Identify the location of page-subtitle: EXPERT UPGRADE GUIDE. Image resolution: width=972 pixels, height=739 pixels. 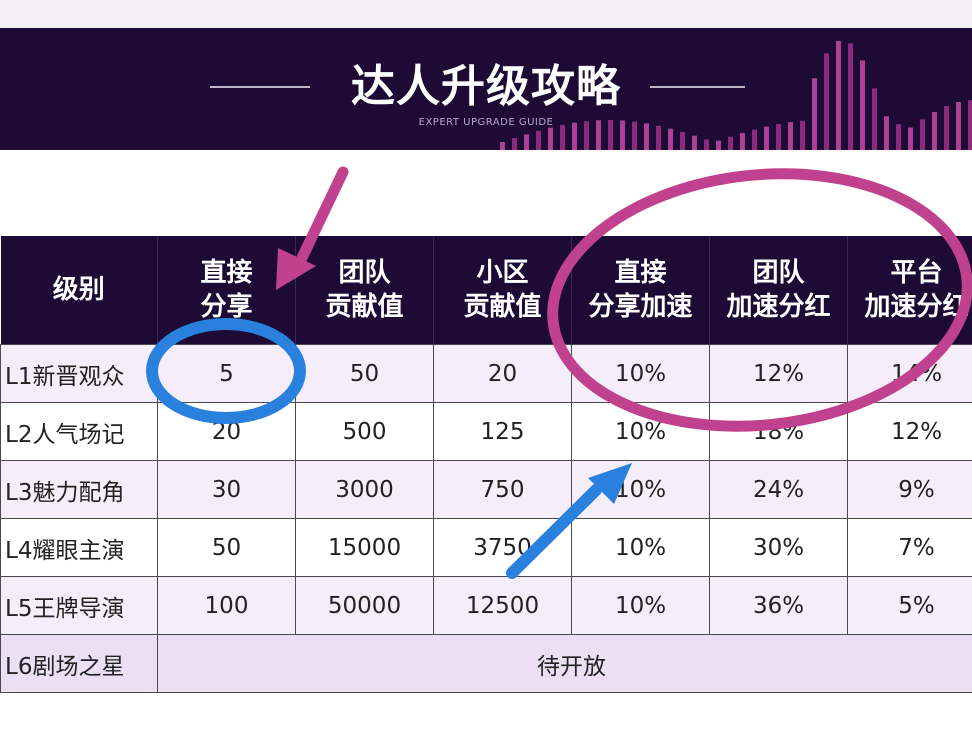
(486, 122).